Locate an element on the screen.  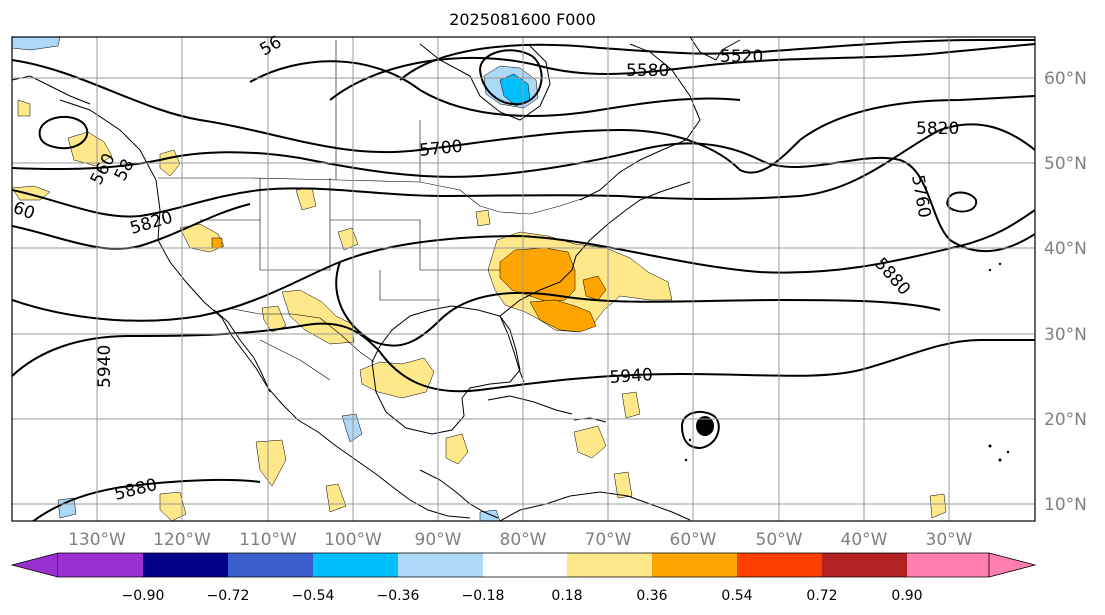
shade-orange-mid is located at coordinates (563, 316).